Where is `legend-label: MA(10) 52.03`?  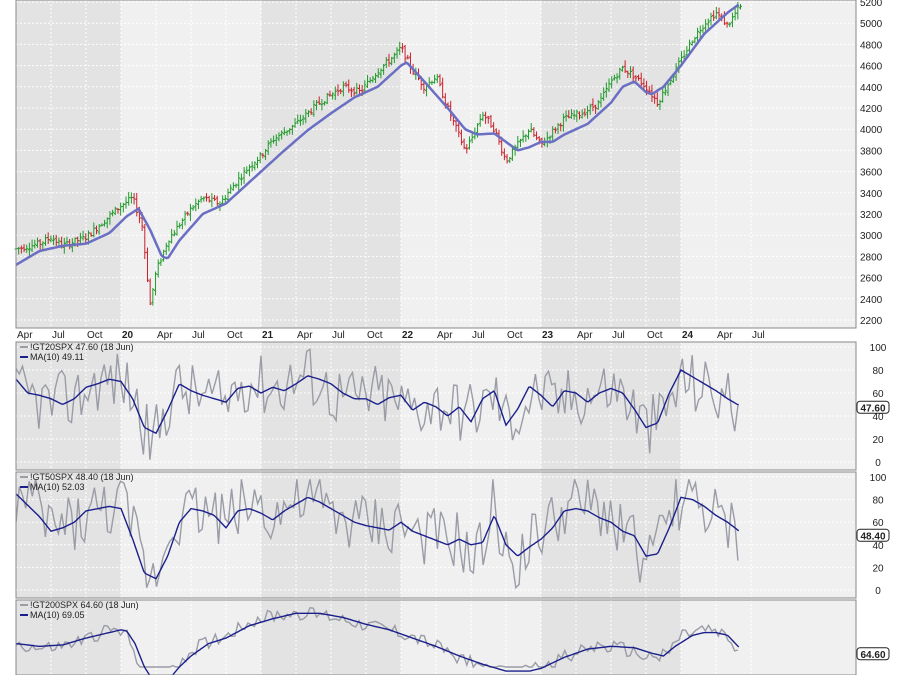
legend-label: MA(10) 52.03 is located at coordinates (57, 487).